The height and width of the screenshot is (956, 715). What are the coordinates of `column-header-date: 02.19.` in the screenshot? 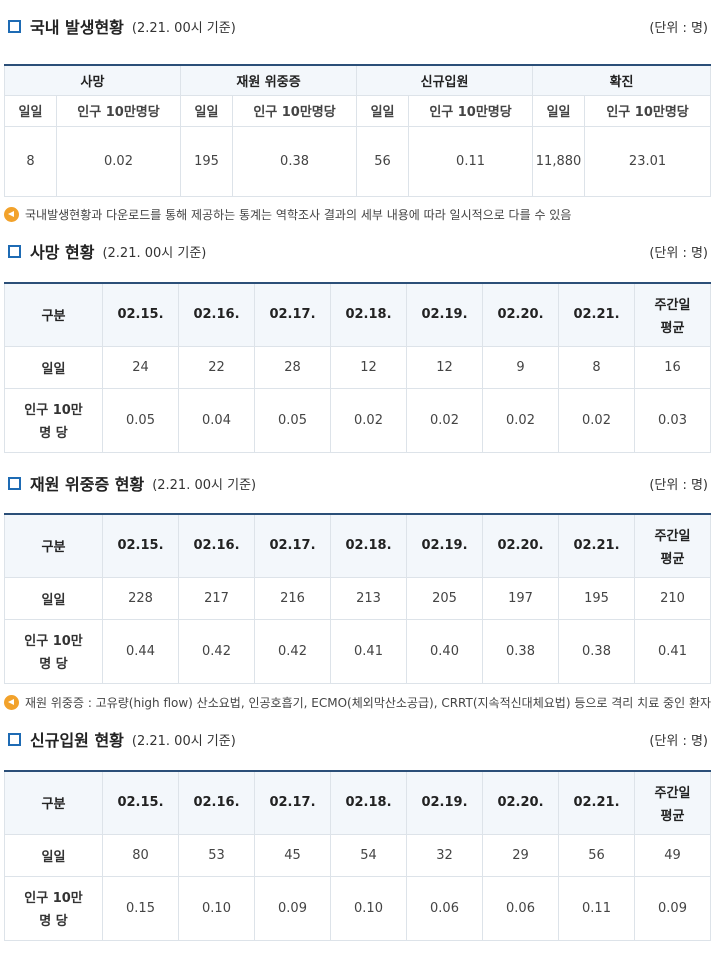 It's located at (444, 314).